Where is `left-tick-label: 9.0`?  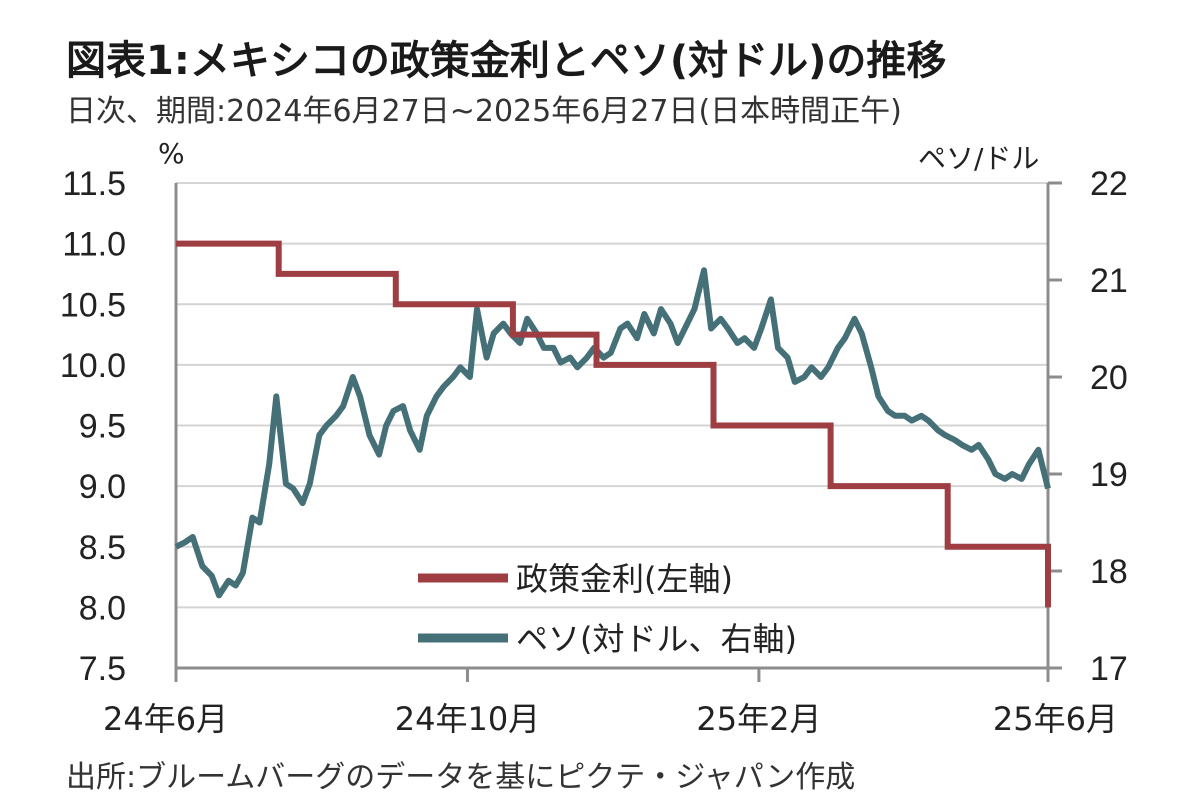
left-tick-label: 9.0 is located at coordinates (102, 487).